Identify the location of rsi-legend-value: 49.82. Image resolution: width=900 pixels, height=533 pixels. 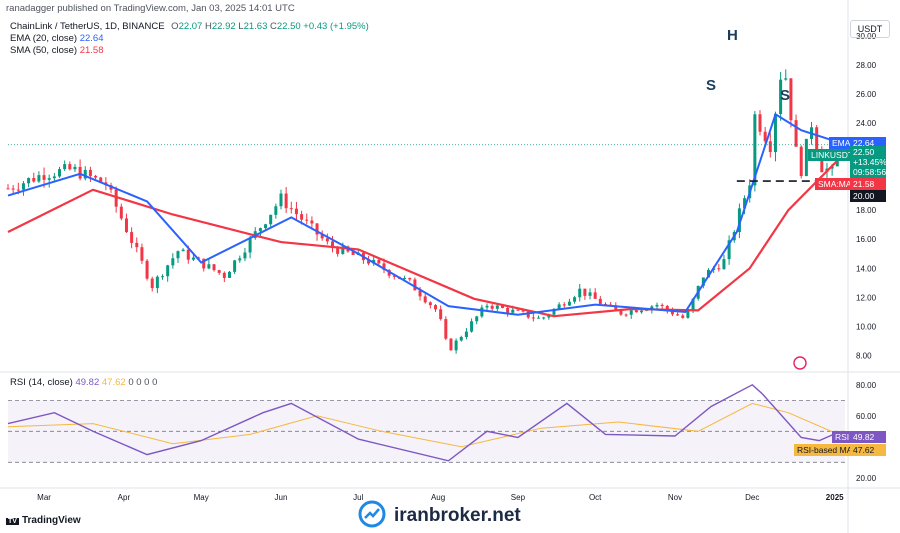
(87, 382).